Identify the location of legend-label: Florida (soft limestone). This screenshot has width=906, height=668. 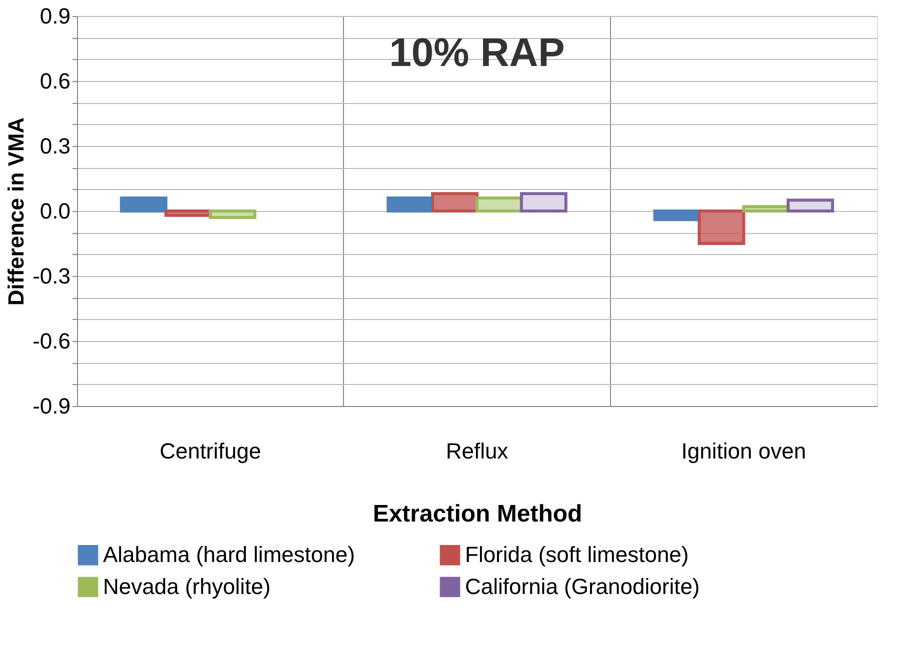
(577, 555).